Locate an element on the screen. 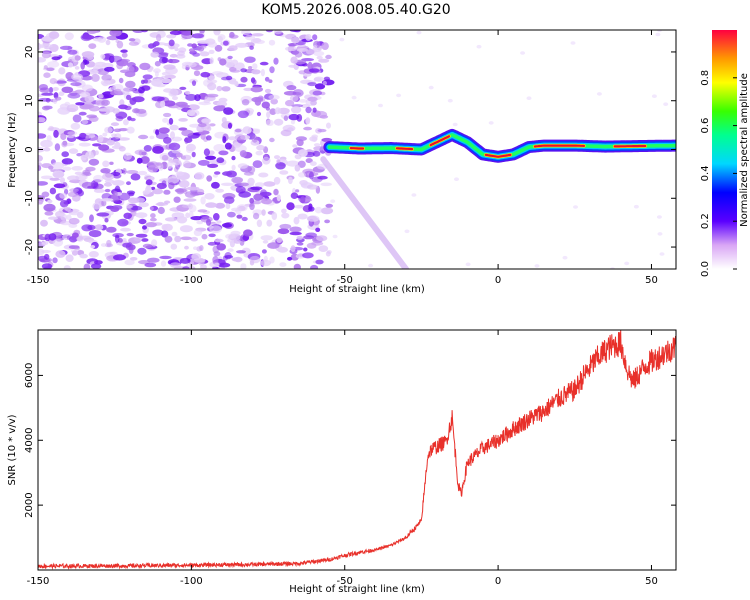 This screenshot has height=600, width=750. snr-x-tick-label: 0 is located at coordinates (498, 581).